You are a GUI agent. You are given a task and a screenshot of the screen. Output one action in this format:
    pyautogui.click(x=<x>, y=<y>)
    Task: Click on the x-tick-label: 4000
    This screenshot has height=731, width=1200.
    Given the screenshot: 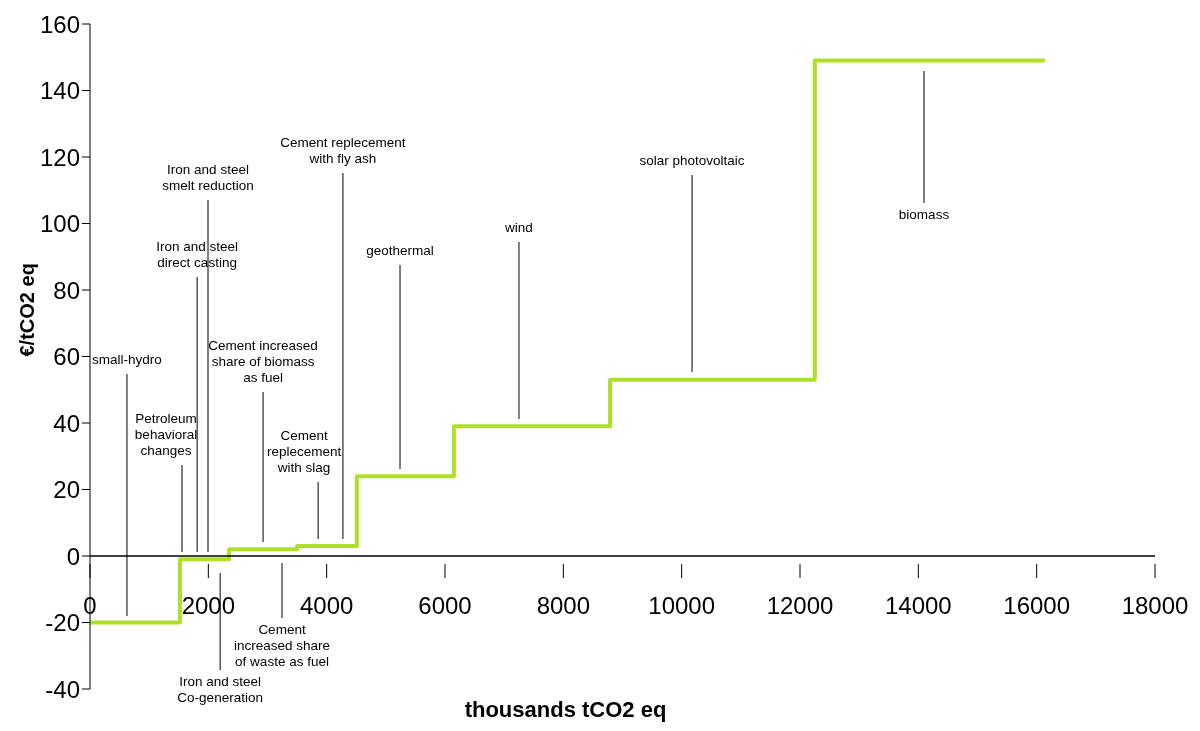 What is the action you would take?
    pyautogui.click(x=326, y=605)
    